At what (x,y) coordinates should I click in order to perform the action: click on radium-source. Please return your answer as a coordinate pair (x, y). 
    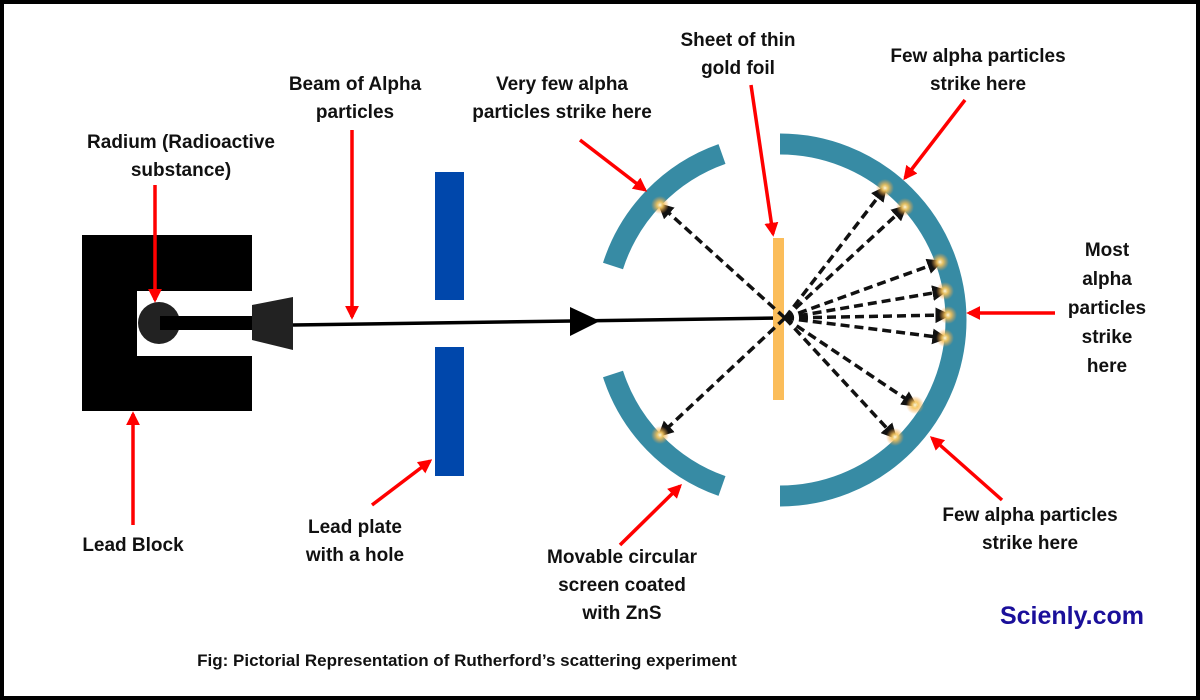
    Looking at the image, I should click on (159, 323).